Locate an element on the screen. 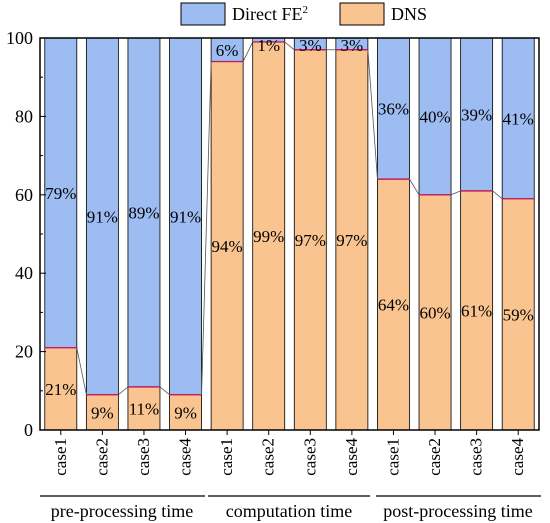  y-axis: 0 20 40 60 80 100 is located at coordinates (26, 234).